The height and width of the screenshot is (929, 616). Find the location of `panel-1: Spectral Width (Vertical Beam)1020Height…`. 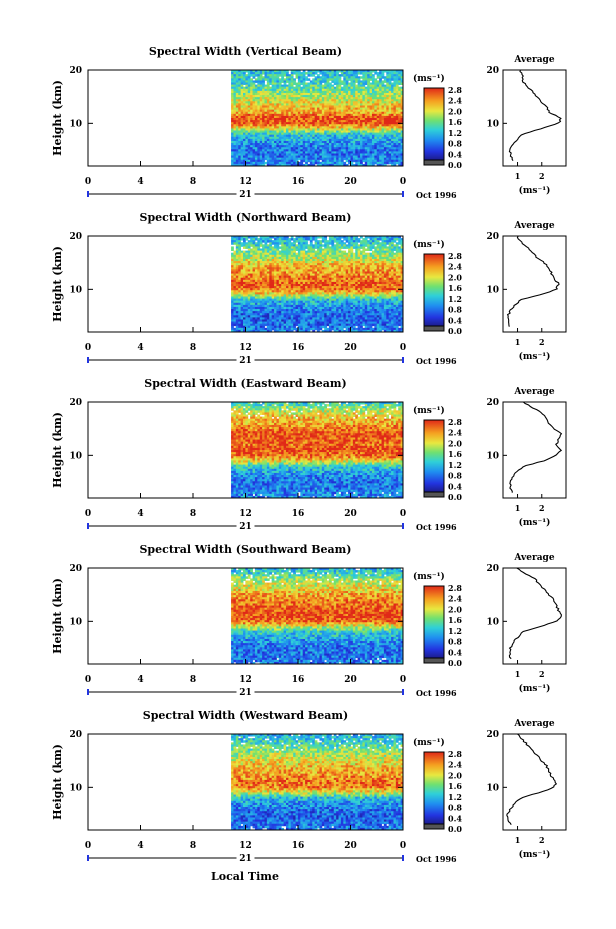

panel-1: Spectral Width (Vertical Beam)1020Height… is located at coordinates (309, 122).